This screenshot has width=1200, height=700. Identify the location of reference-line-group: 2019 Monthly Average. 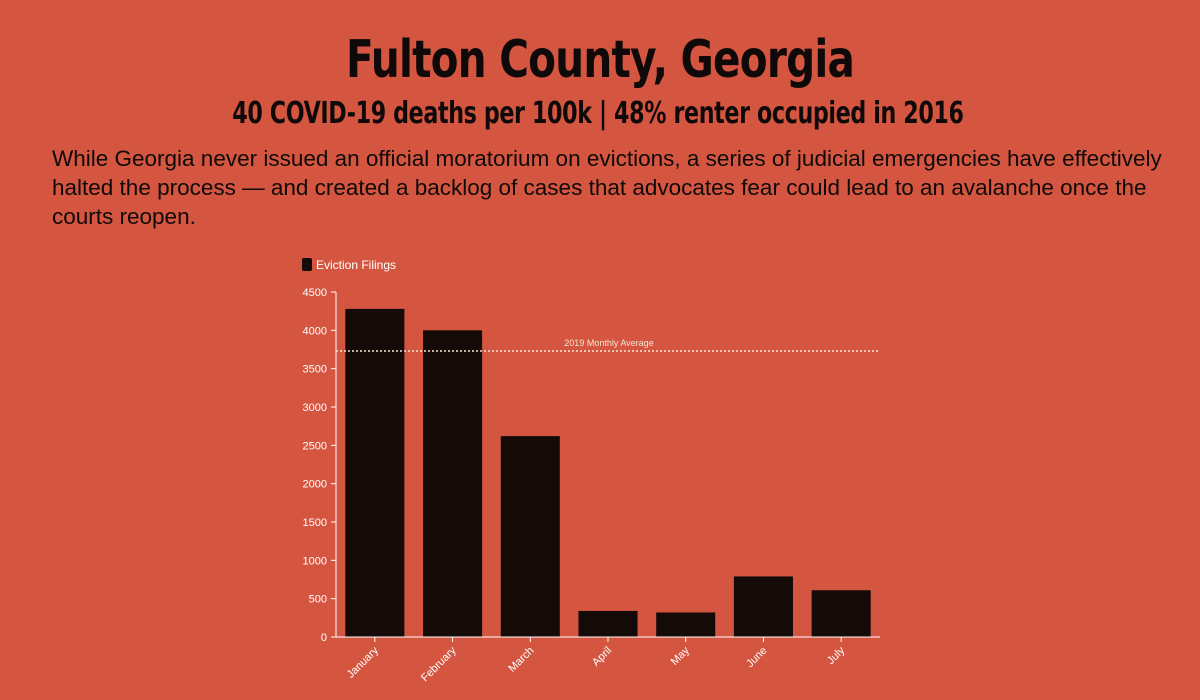
(608, 345).